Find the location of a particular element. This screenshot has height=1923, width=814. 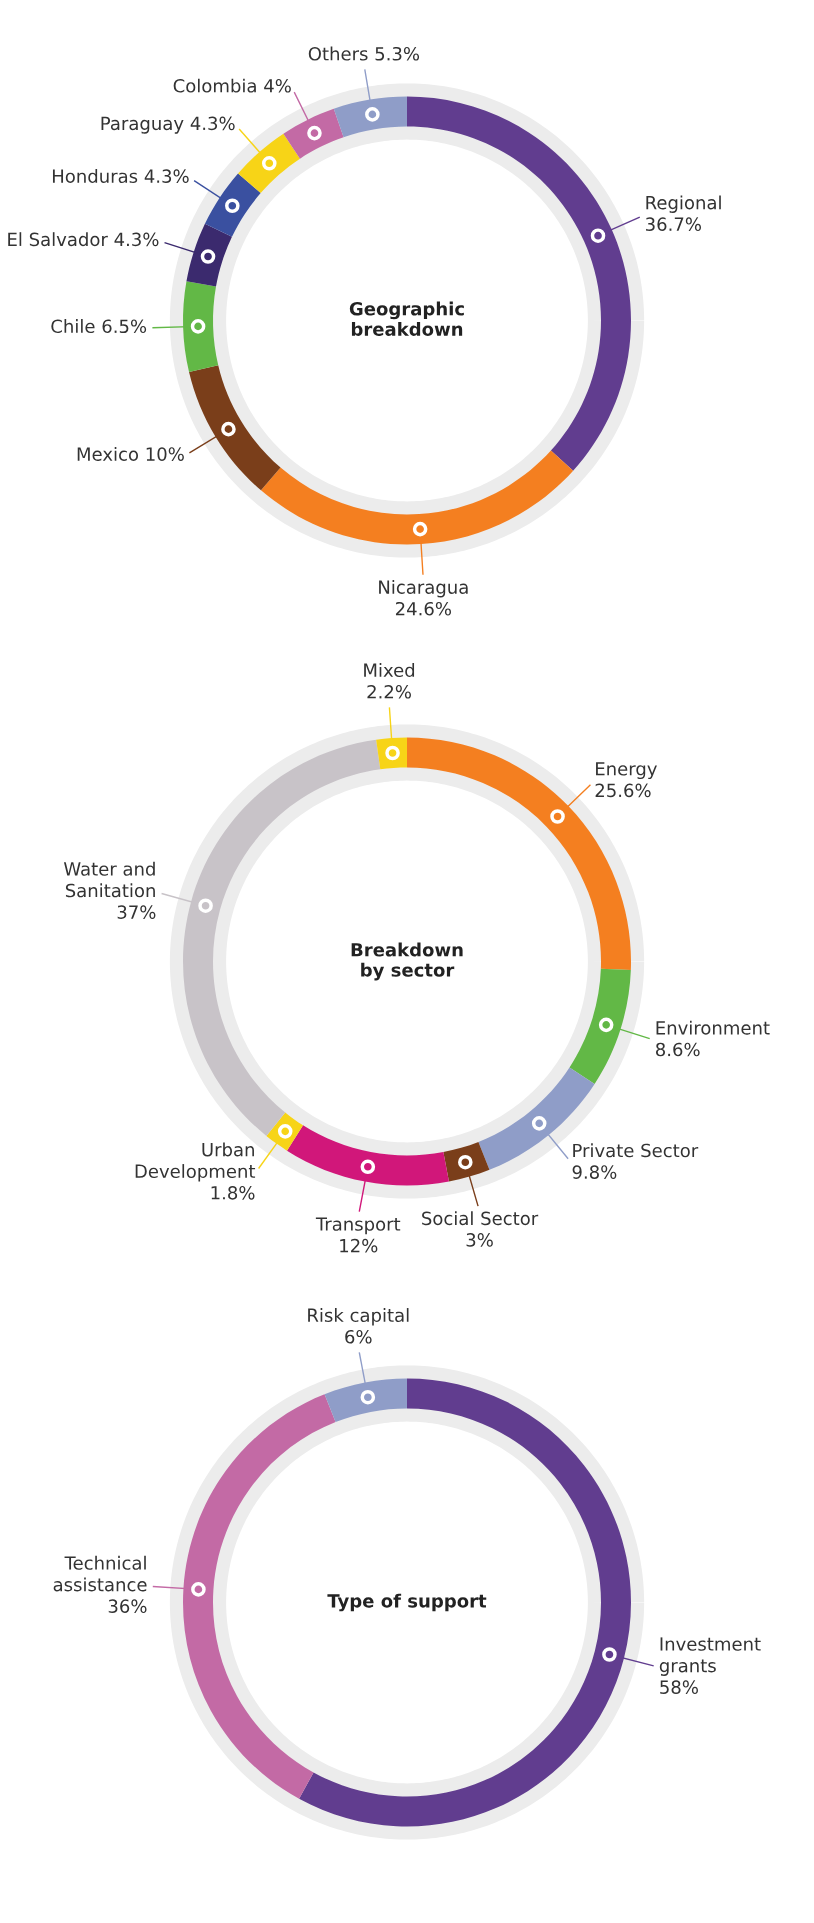

slice-label: Paraguay 4.3% is located at coordinates (168, 125).